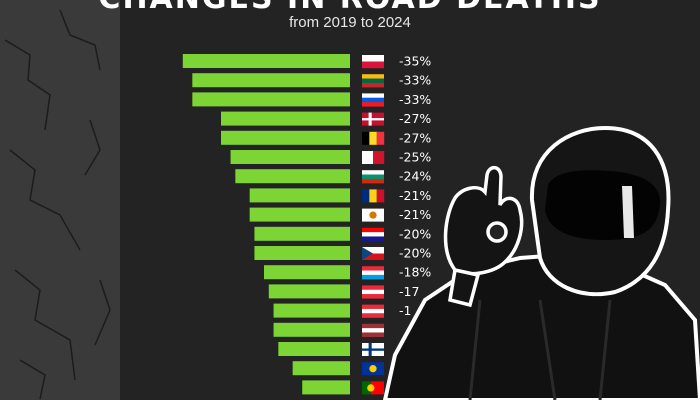 This screenshot has width=700, height=400. Describe the element at coordinates (373, 273) in the screenshot. I see `luxembourg-flag-icon` at that location.